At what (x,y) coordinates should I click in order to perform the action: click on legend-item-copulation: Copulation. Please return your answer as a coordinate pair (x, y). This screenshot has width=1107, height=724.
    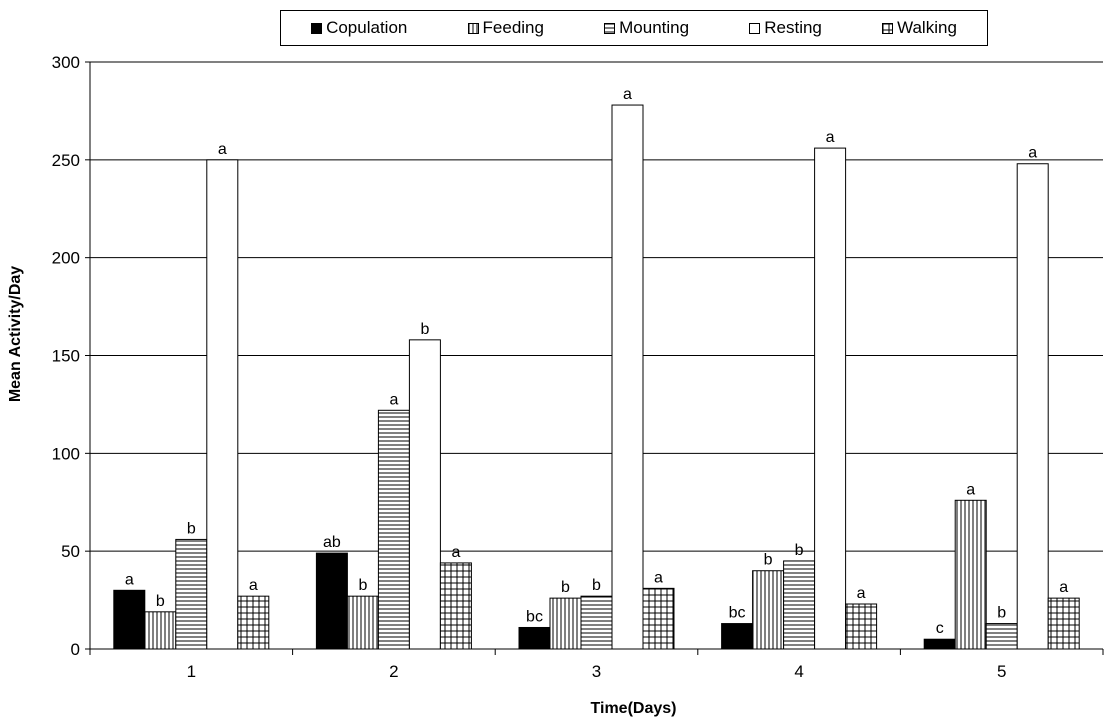
    Looking at the image, I should click on (359, 28).